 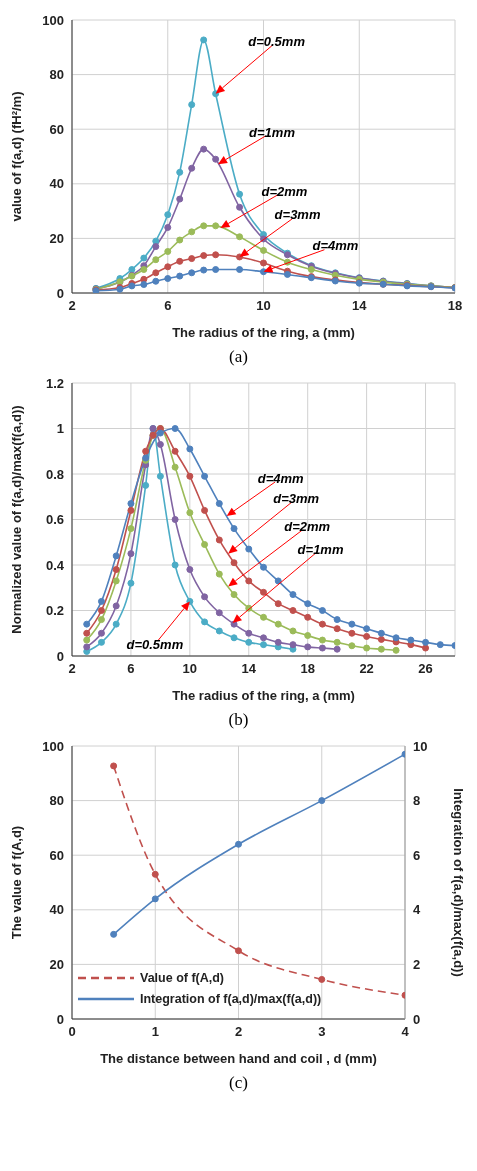 I want to click on y2-tick-label: 4, so click(x=417, y=910).